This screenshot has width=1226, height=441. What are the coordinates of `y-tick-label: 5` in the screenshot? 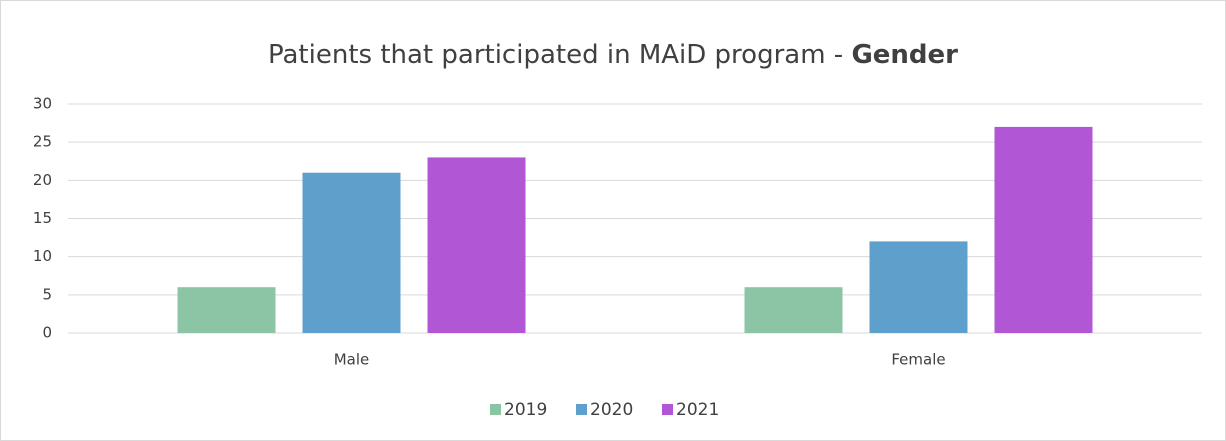 It's located at (47, 294).